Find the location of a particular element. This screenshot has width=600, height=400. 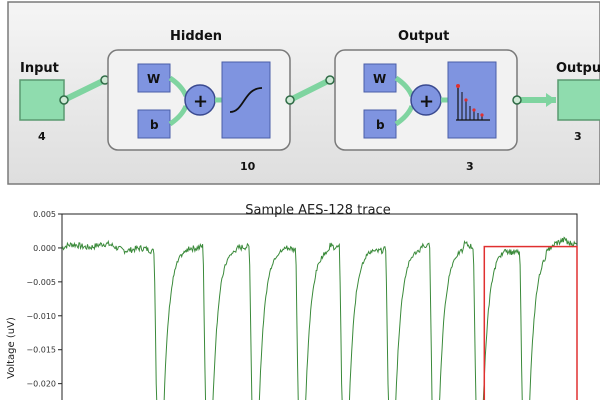

sigmoid-icon is located at coordinates (246, 100).